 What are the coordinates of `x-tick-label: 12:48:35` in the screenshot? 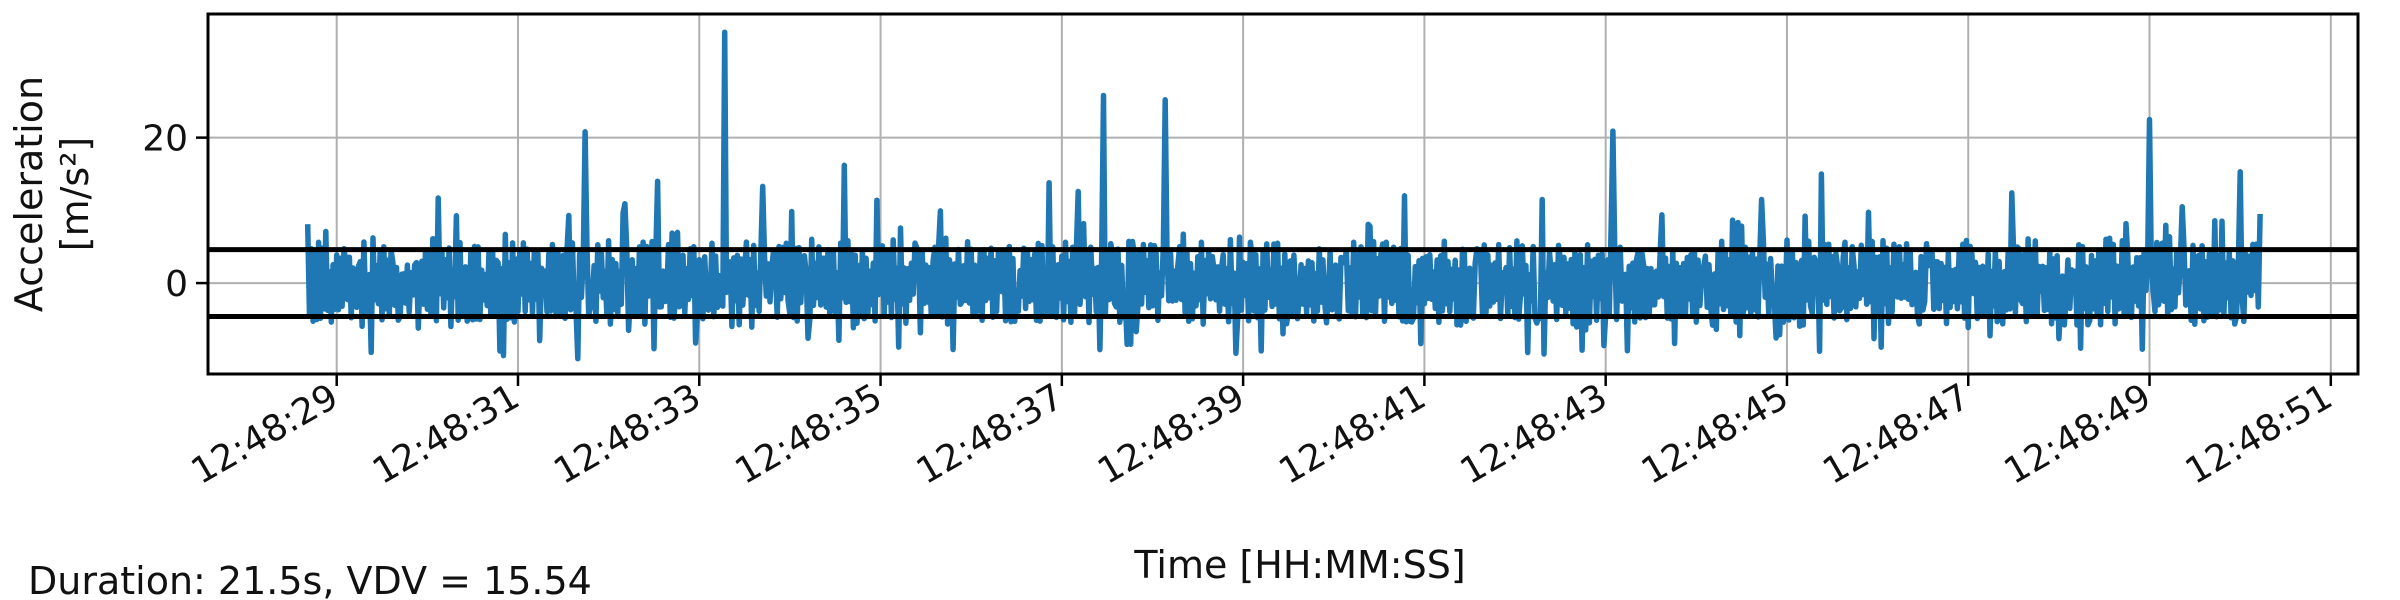 It's located at (809, 434).